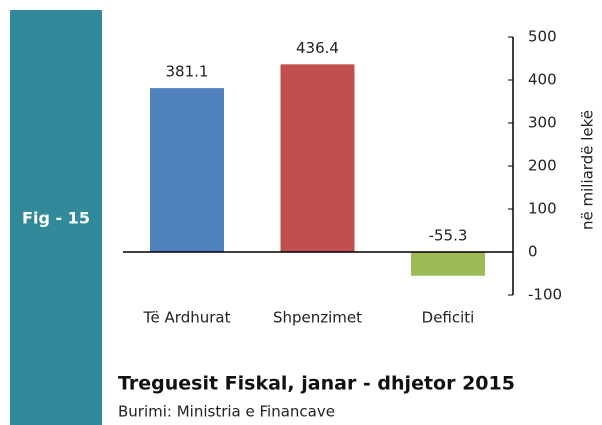 This screenshot has height=425, width=602. I want to click on y-tick-label: 400, so click(542, 80).